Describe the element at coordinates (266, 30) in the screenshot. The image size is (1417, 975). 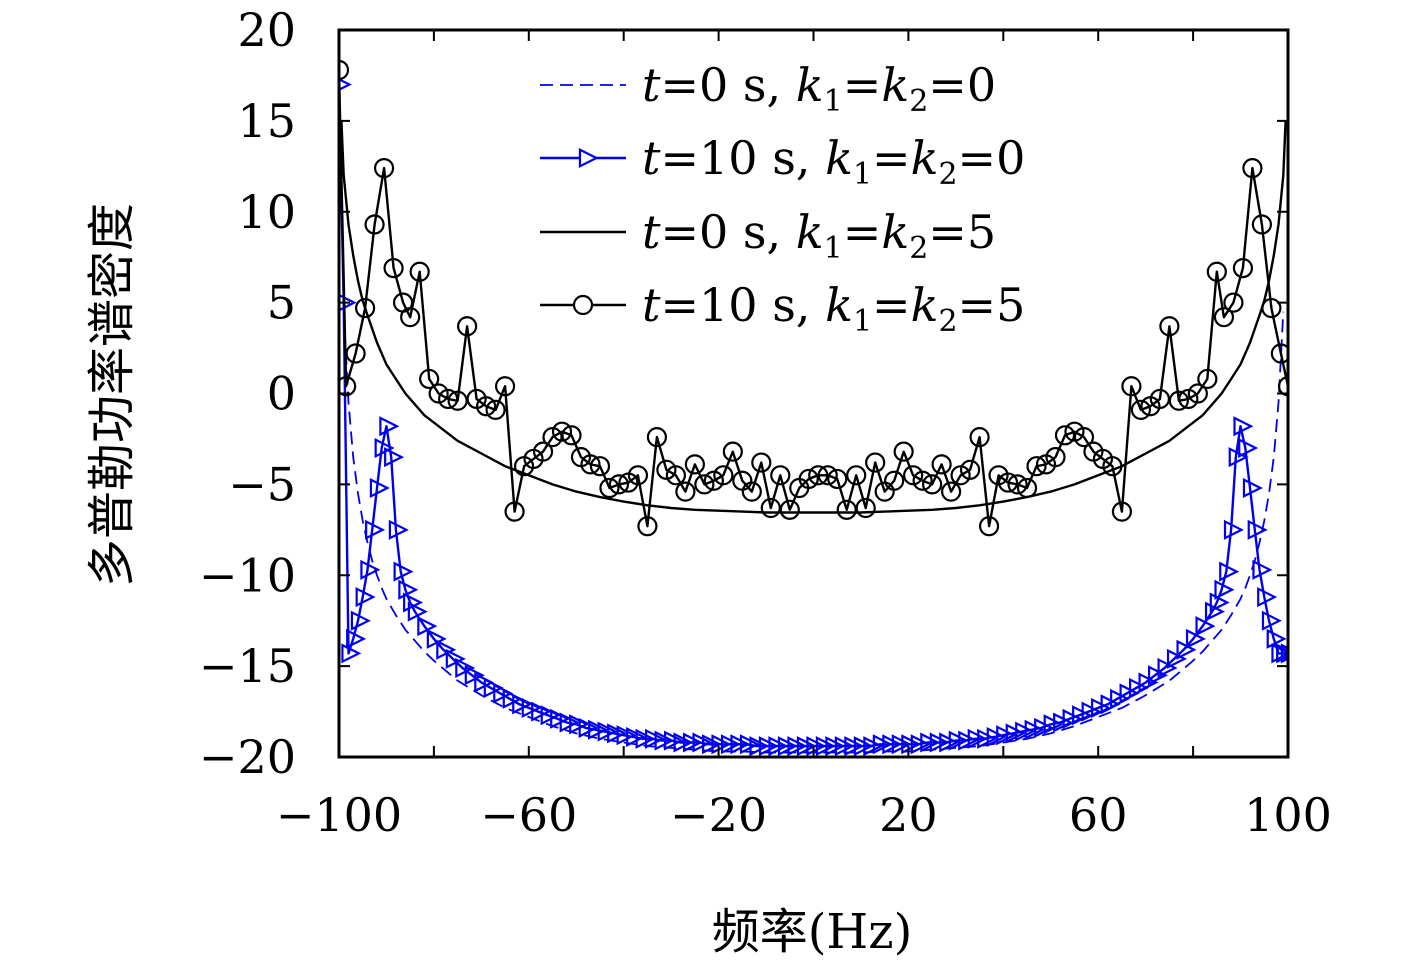
I see `y-tick-label: 20` at that location.